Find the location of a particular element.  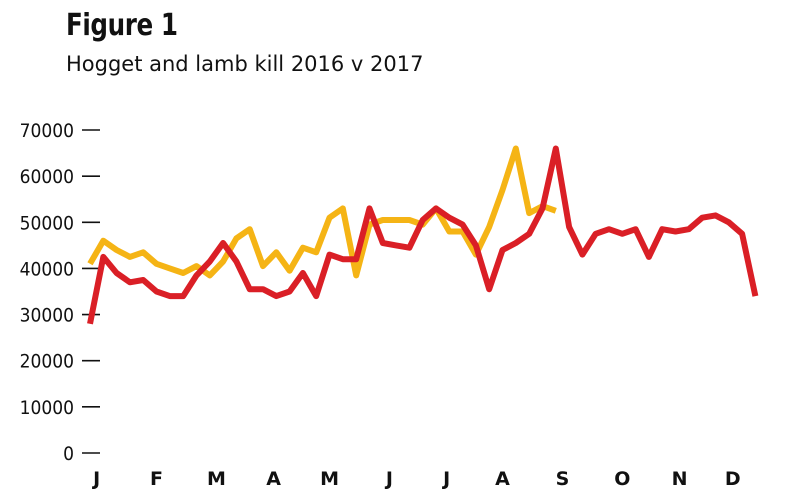

figure-label: Figure 1 is located at coordinates (122, 25).